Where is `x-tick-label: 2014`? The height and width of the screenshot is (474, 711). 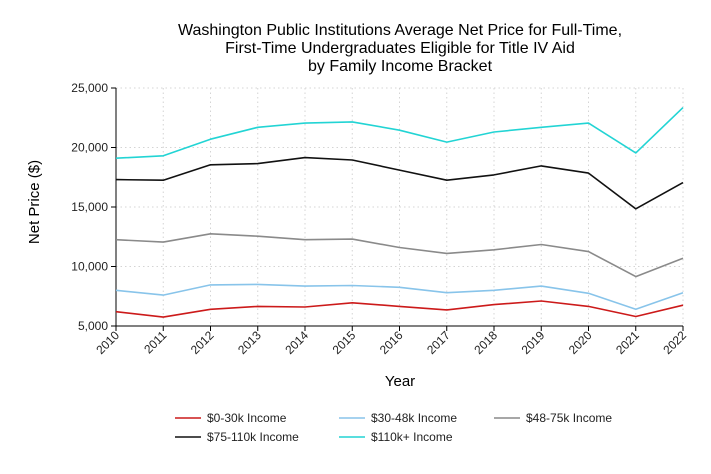
x-tick-label: 2014 is located at coordinates (296, 342).